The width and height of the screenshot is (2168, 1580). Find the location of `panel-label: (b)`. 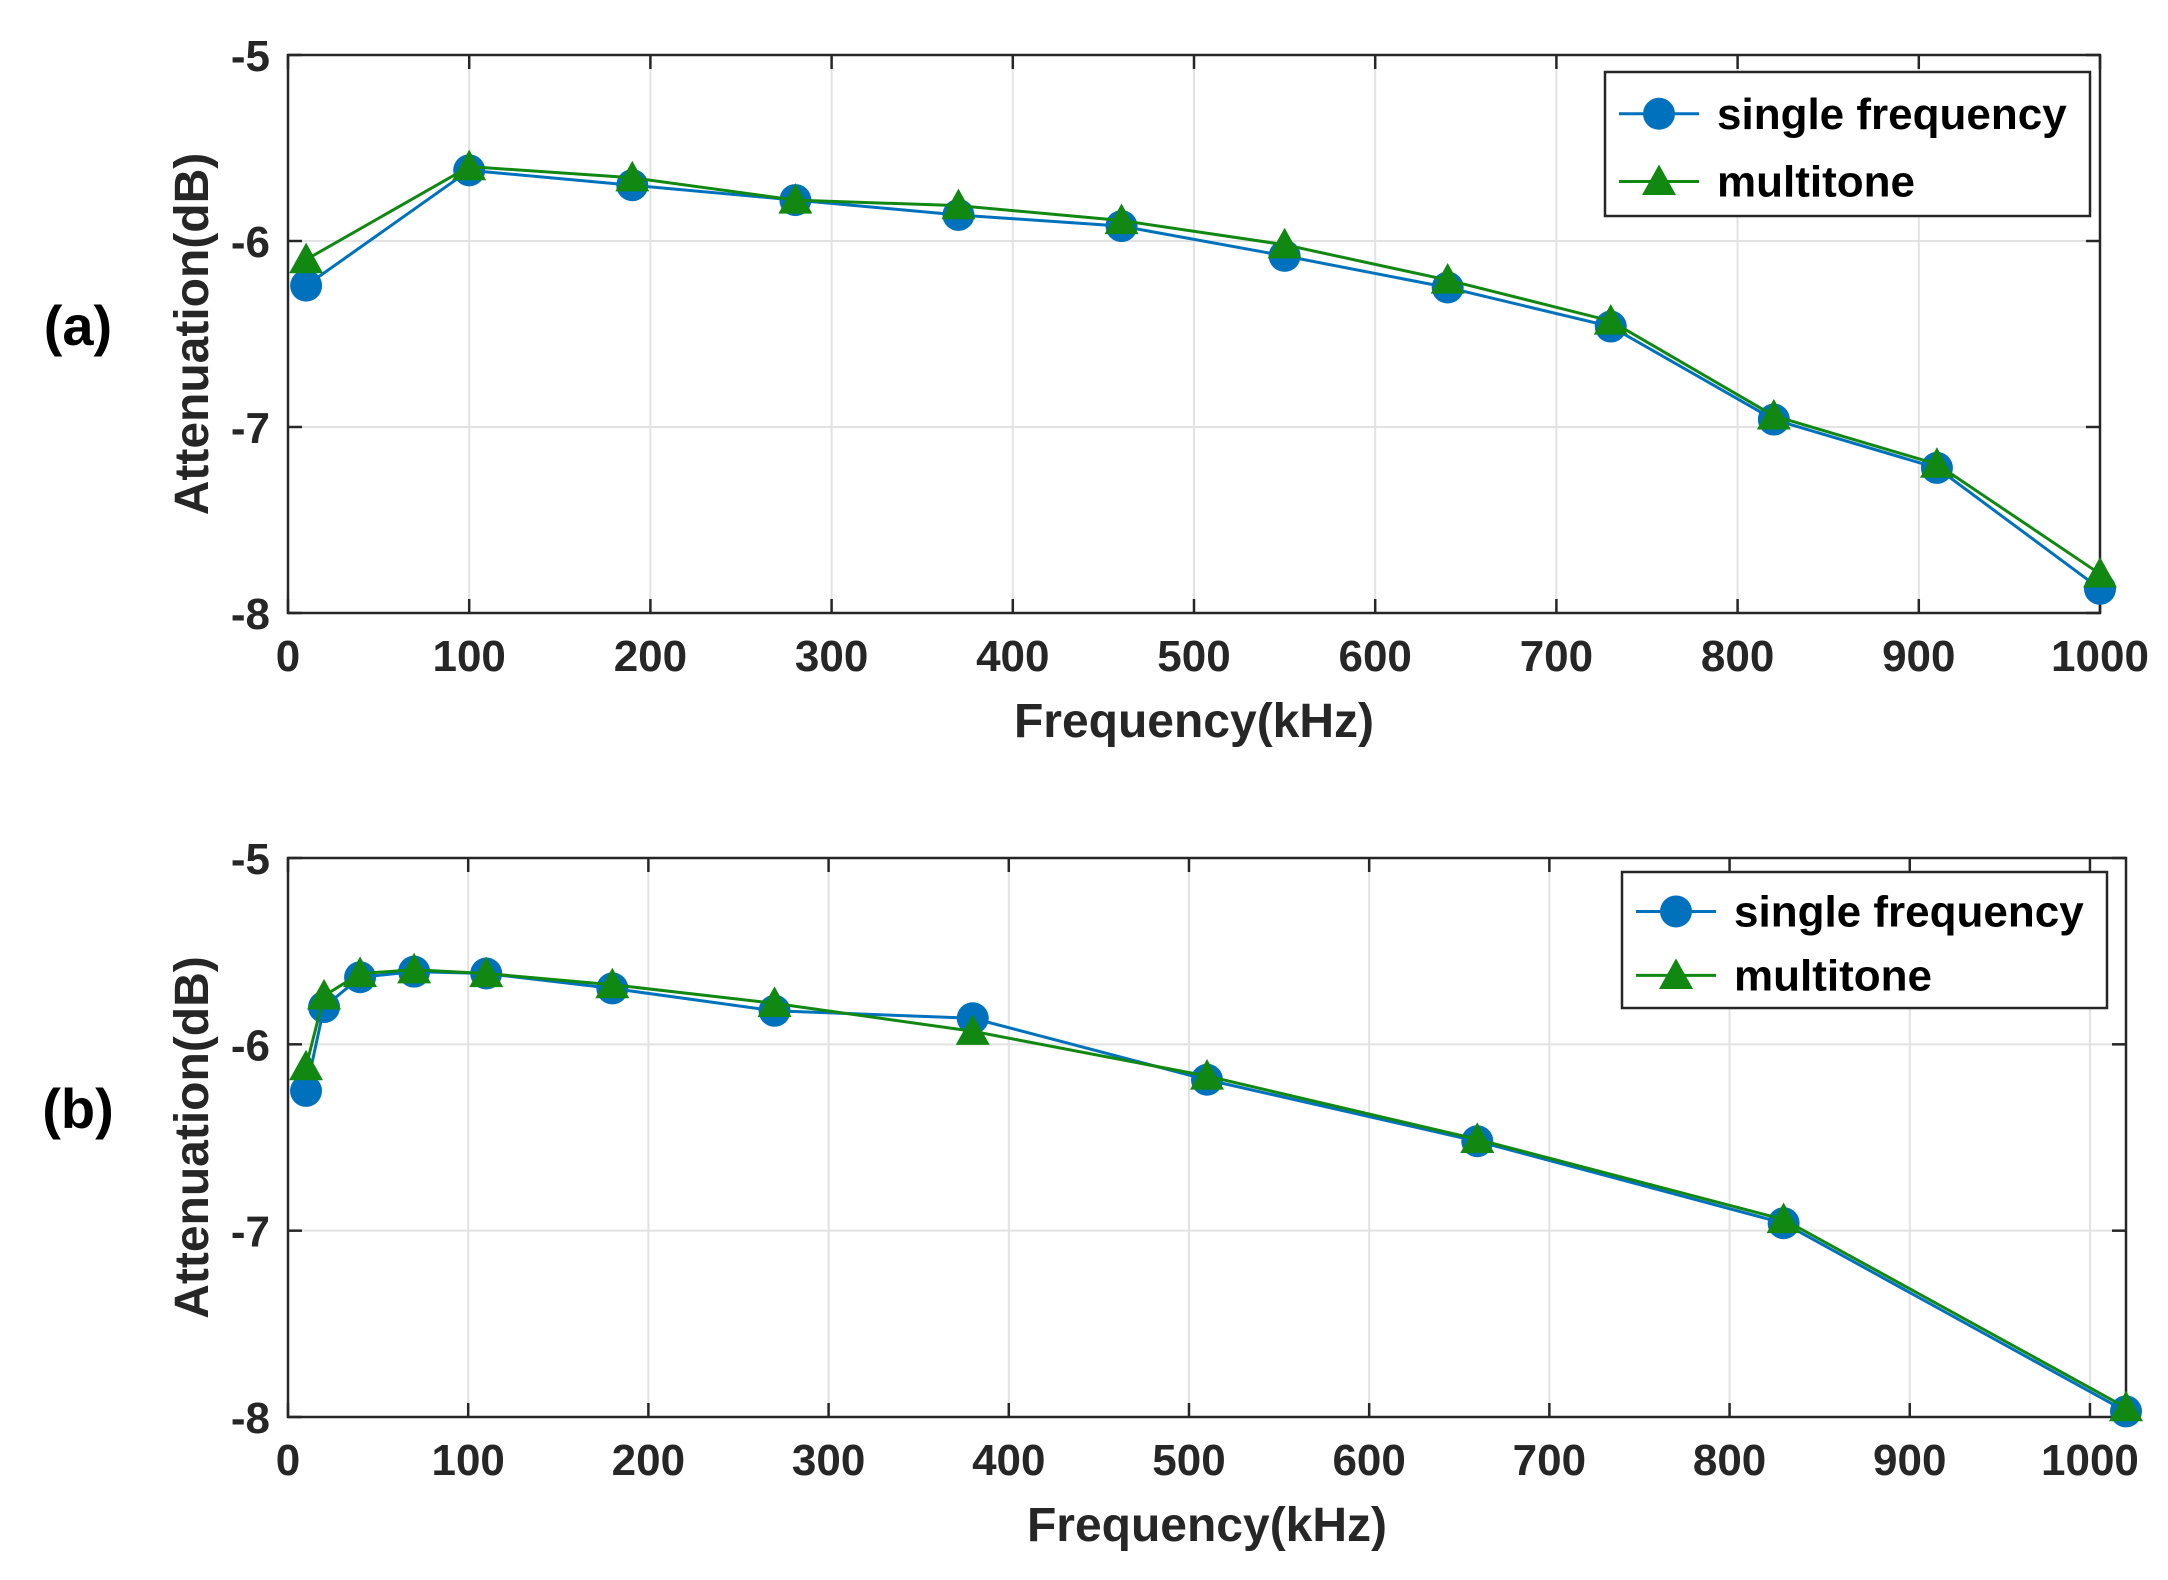

panel-label: (b) is located at coordinates (78, 1108).